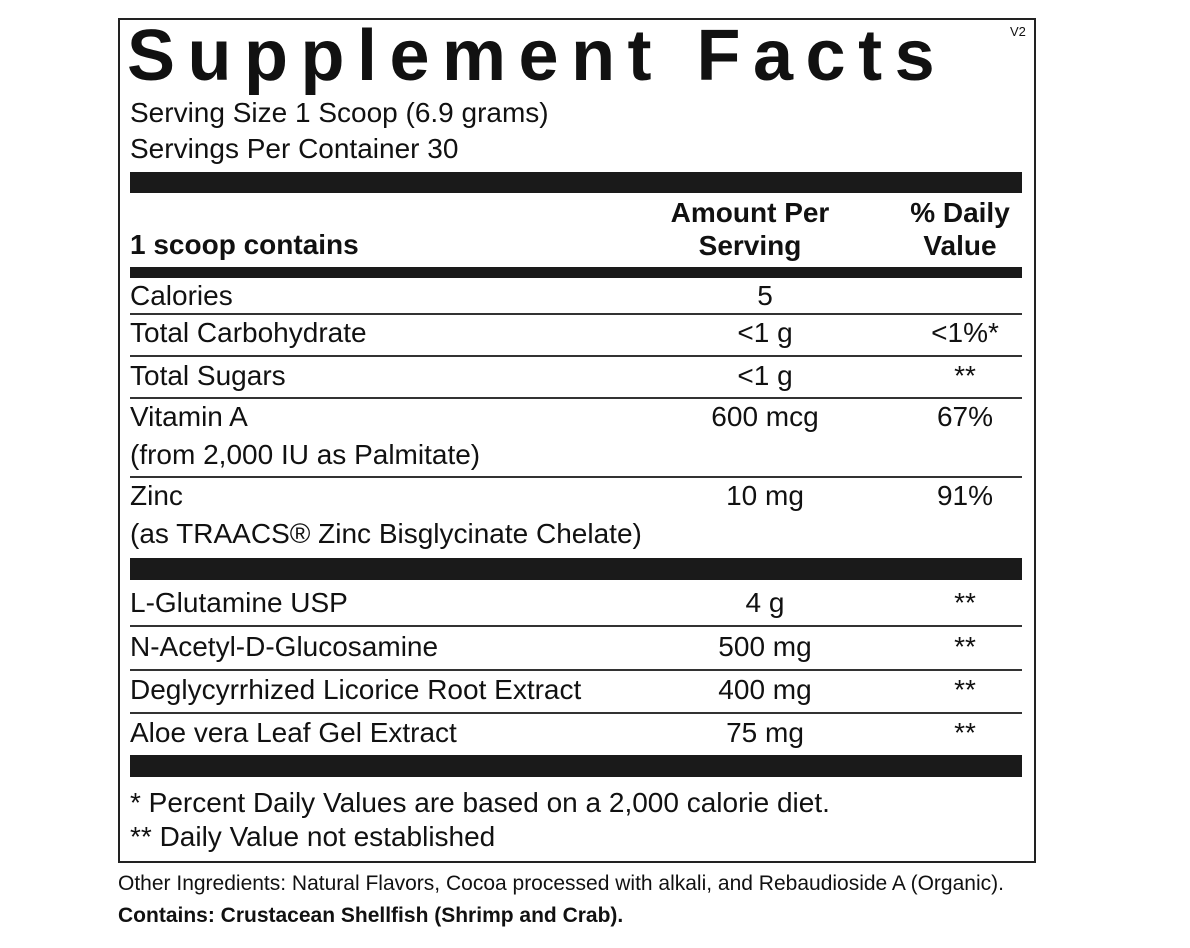  Describe the element at coordinates (537, 56) in the screenshot. I see `title: Supplement Facts` at that location.